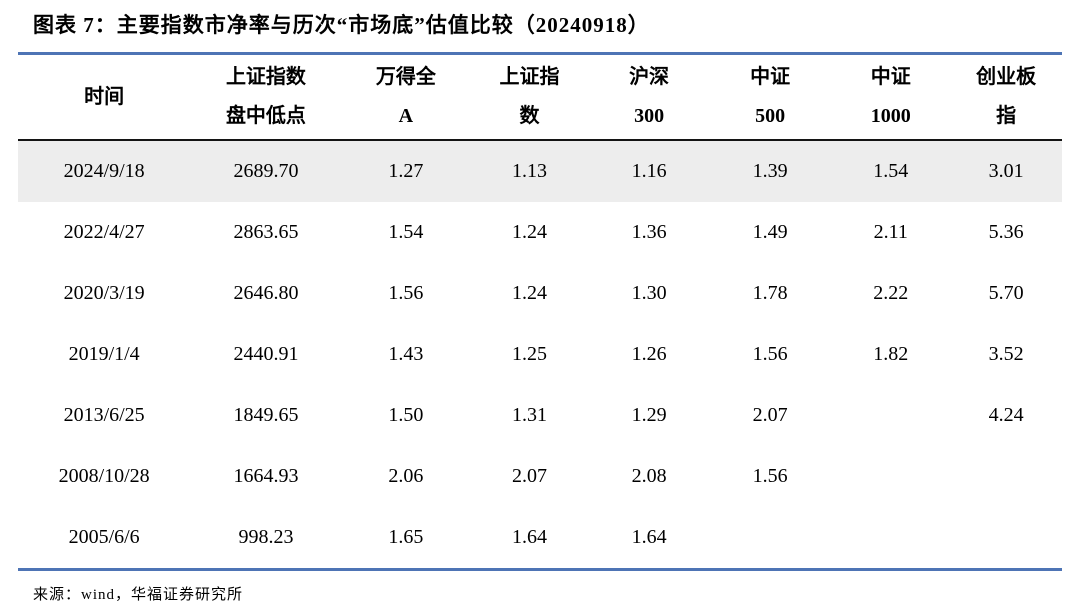  I want to click on header-line: 300, so click(649, 116).